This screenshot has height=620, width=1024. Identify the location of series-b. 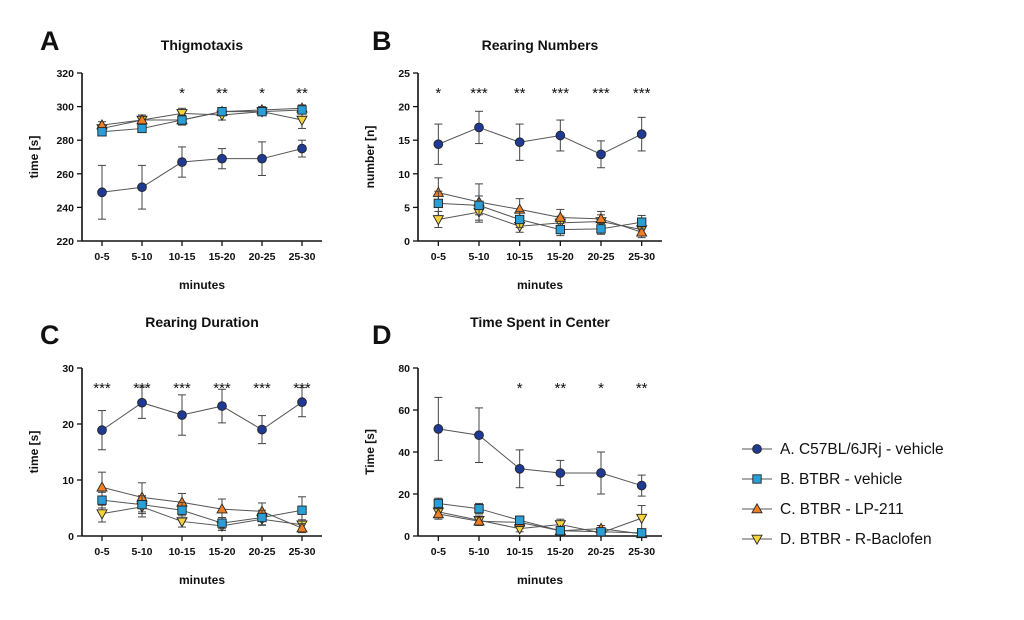
(202, 121).